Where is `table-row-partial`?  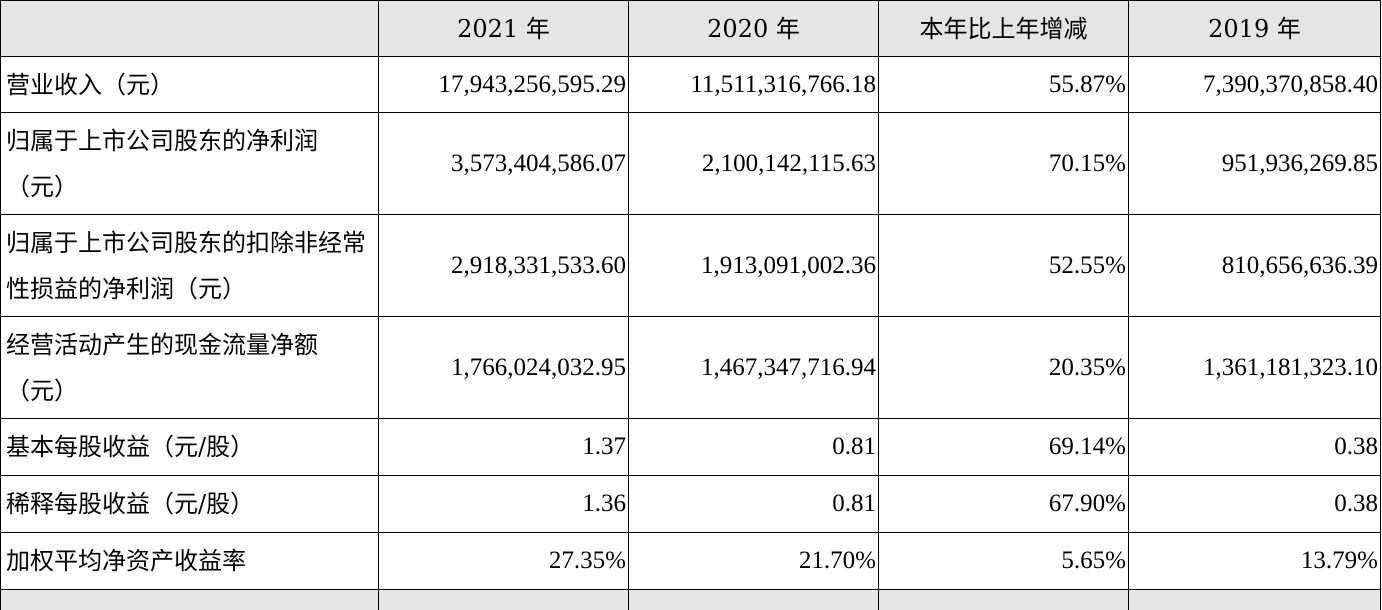 table-row-partial is located at coordinates (691, 600).